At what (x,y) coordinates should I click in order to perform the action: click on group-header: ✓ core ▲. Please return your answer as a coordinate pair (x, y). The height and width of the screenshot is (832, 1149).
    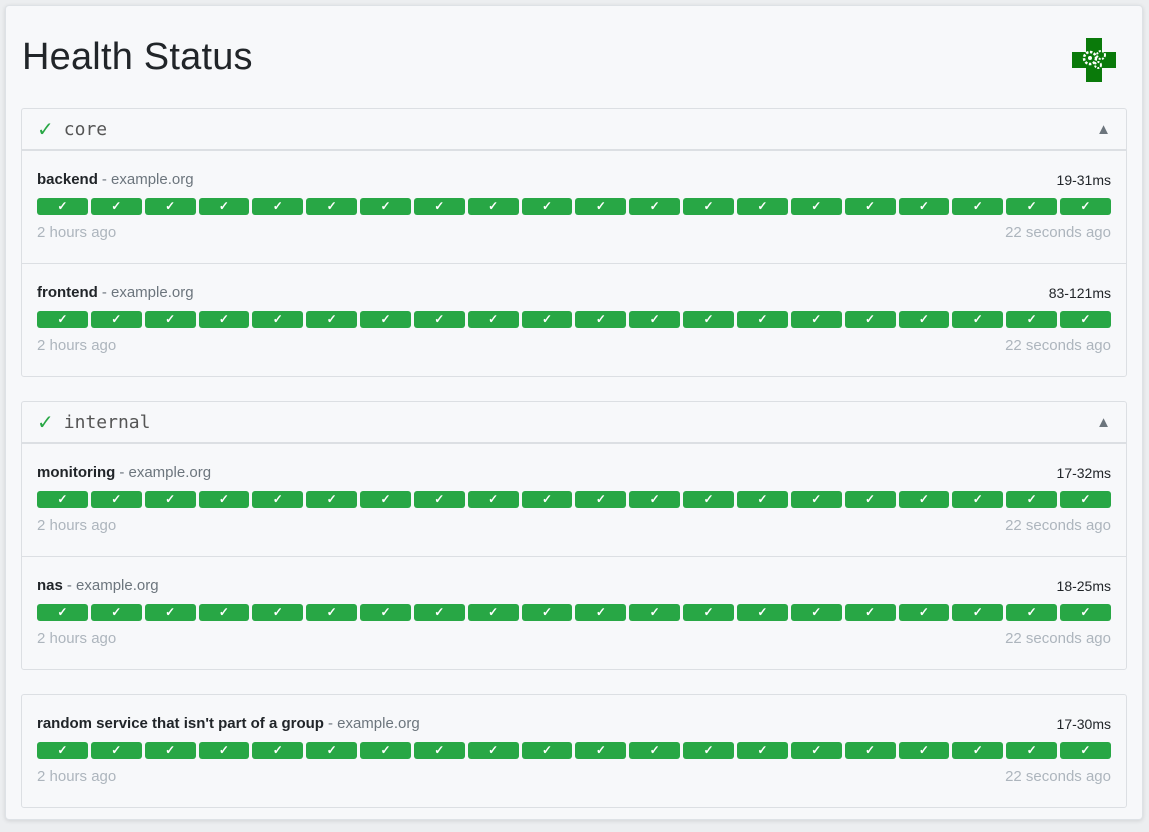
    Looking at the image, I should click on (574, 130).